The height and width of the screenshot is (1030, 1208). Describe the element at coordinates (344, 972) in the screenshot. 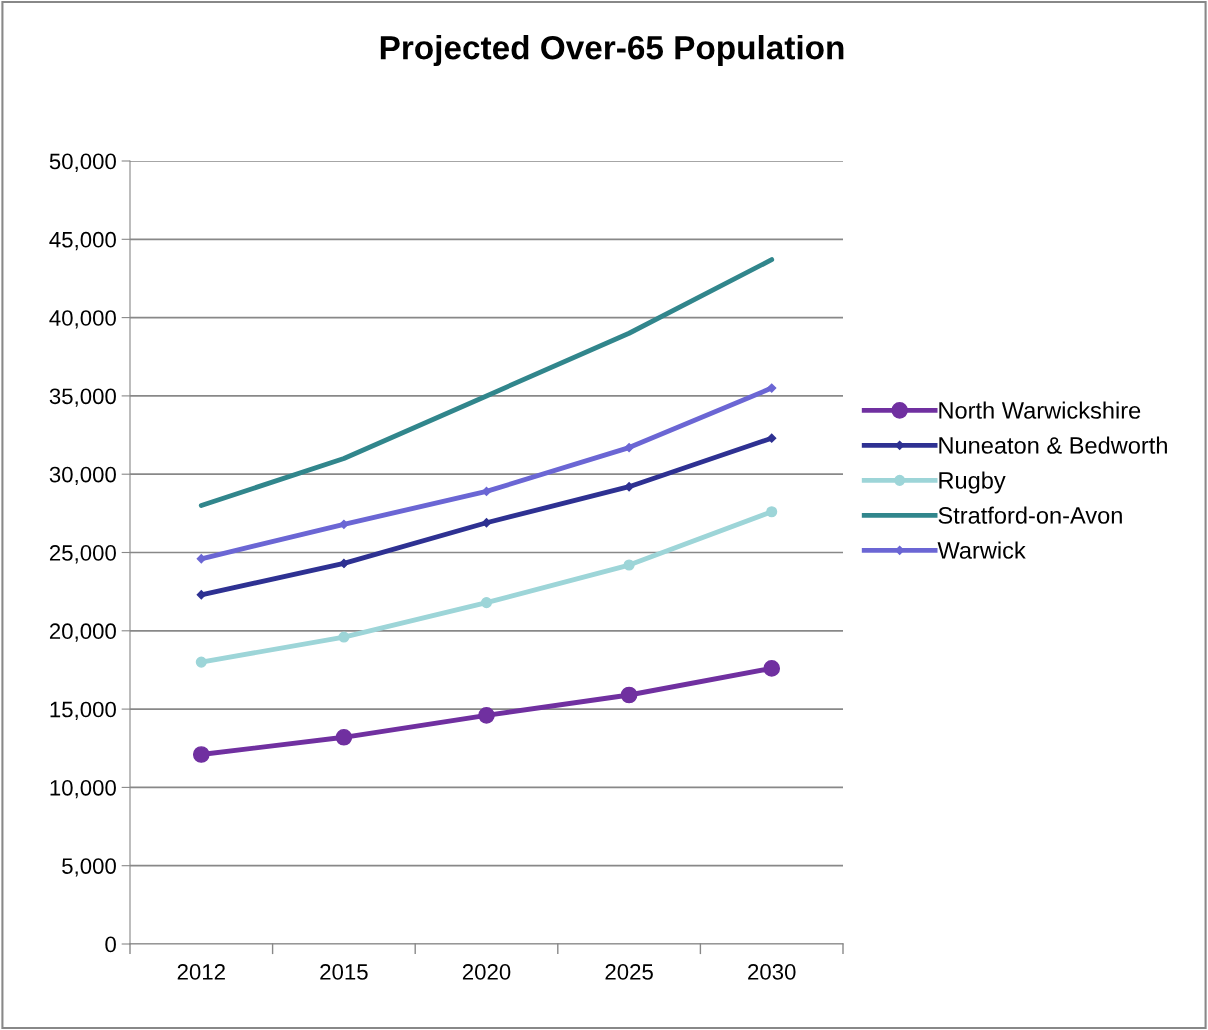

I see `x-tick-label: 2015` at that location.